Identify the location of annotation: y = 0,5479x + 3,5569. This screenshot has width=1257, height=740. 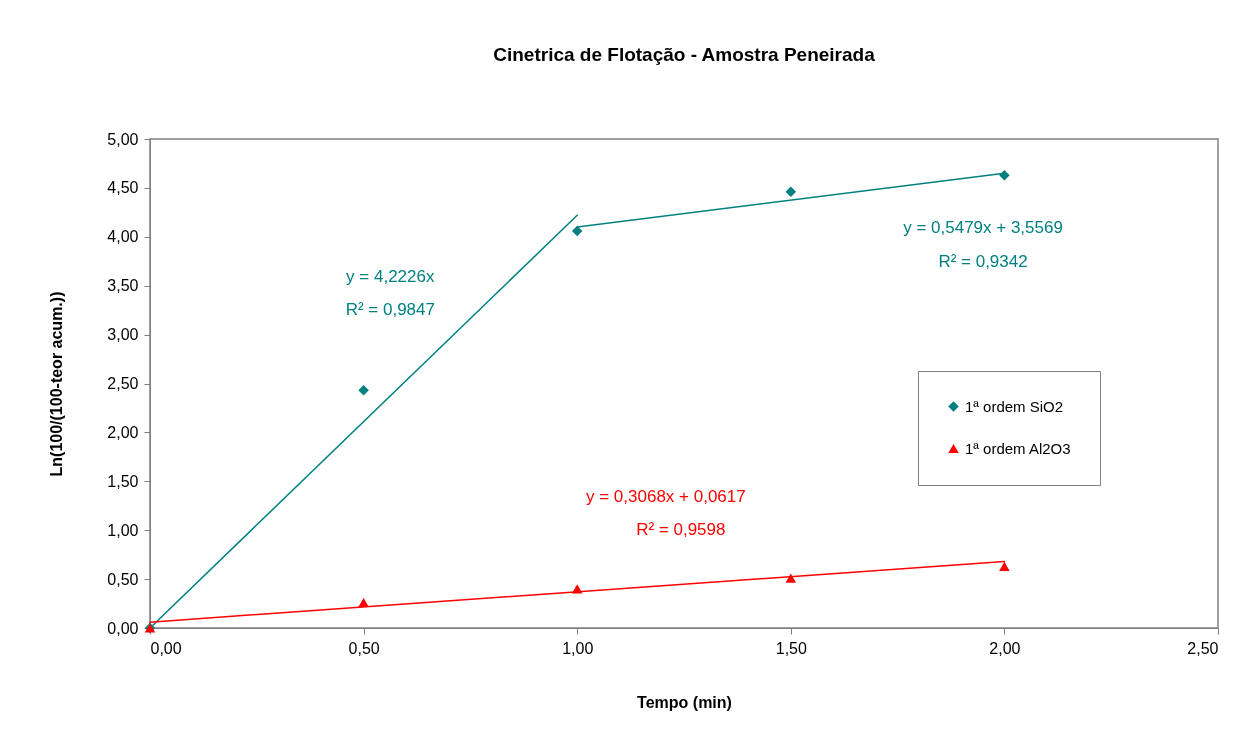
(983, 227).